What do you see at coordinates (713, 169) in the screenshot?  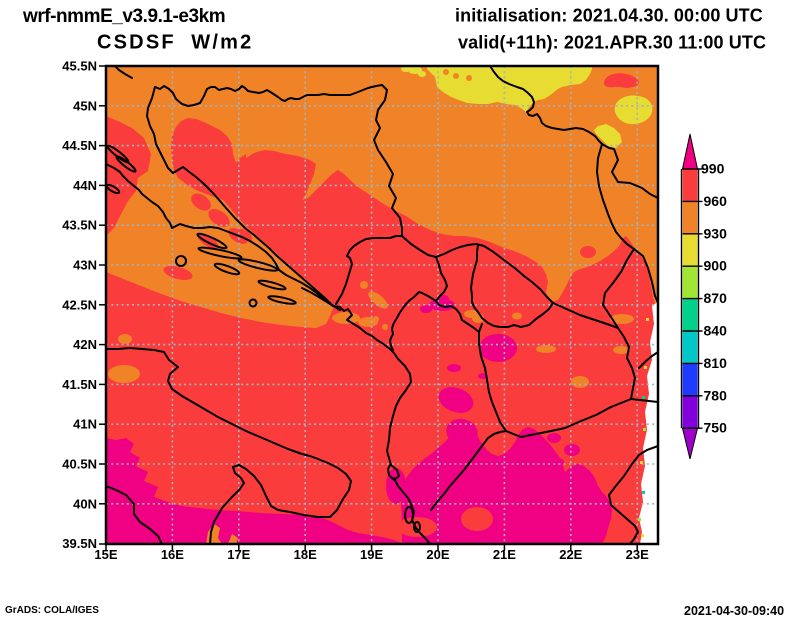 I see `svg-text: 990` at bounding box center [713, 169].